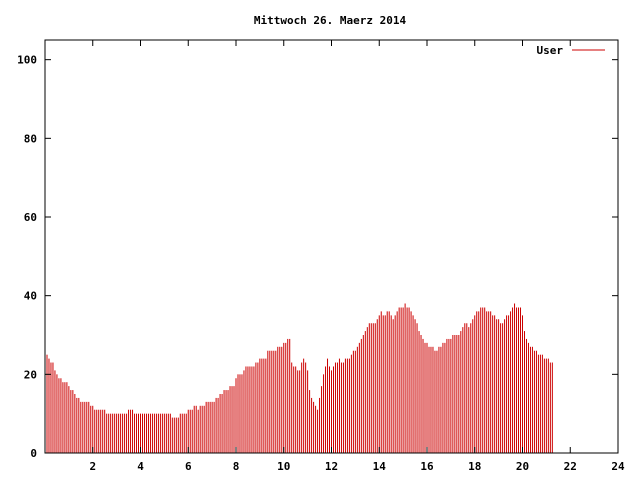  What do you see at coordinates (474, 466) in the screenshot?
I see `x-tick-label: 18` at bounding box center [474, 466].